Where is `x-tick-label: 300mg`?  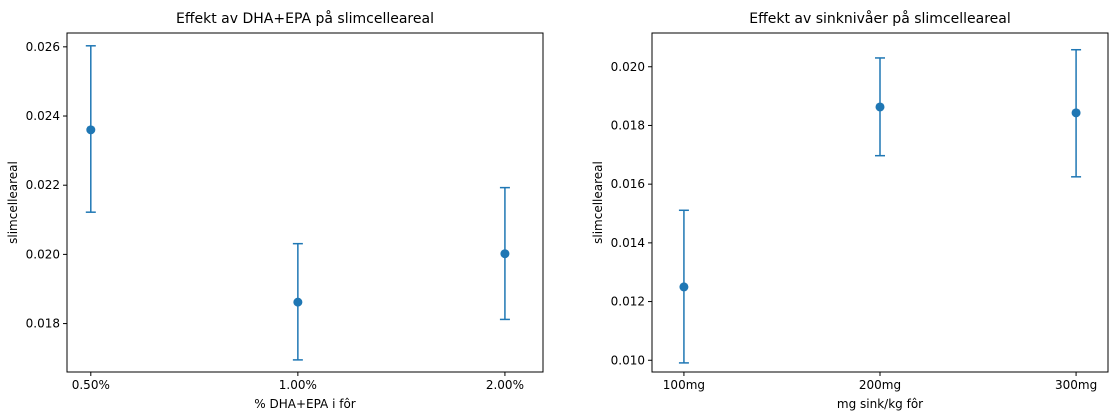 x-tick-label: 300mg is located at coordinates (1076, 385).